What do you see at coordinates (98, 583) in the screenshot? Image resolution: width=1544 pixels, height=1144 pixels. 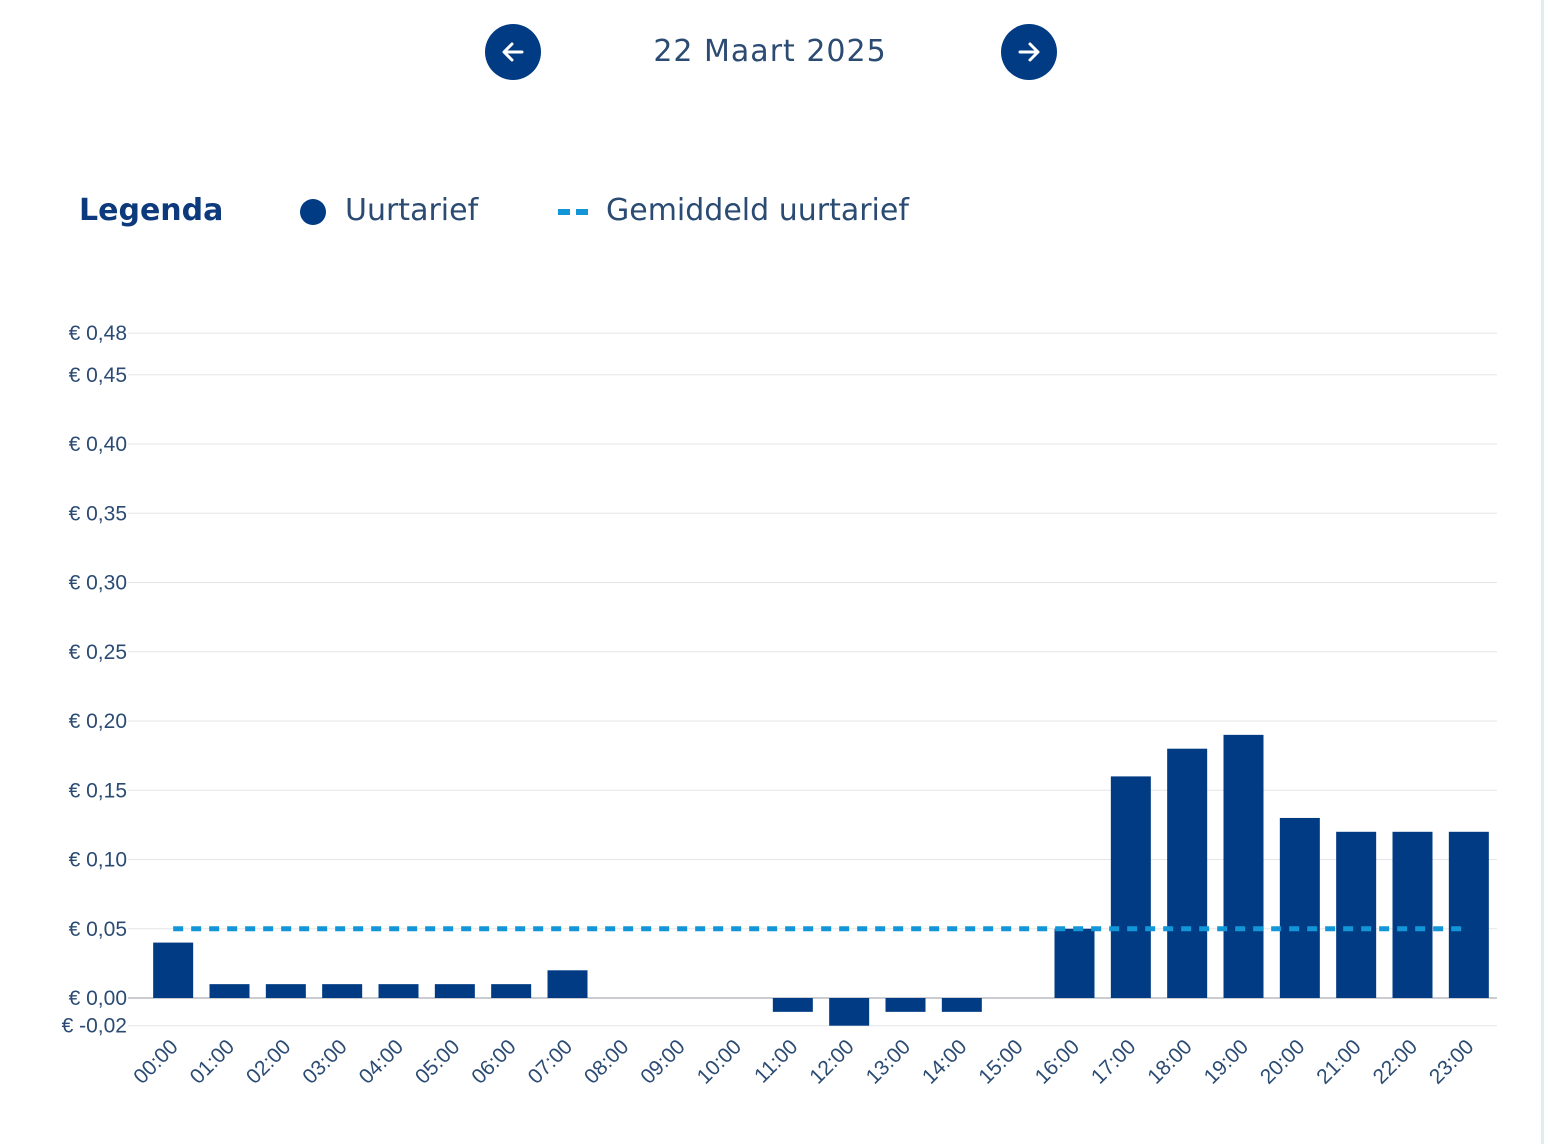 I see `y-tick-label: € 0,30` at bounding box center [98, 583].